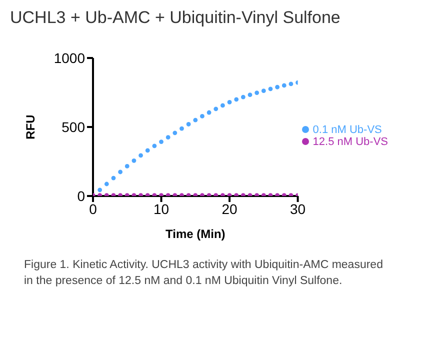 The height and width of the screenshot is (350, 434). What do you see at coordinates (298, 208) in the screenshot?
I see `x-tick-label: 30` at bounding box center [298, 208].